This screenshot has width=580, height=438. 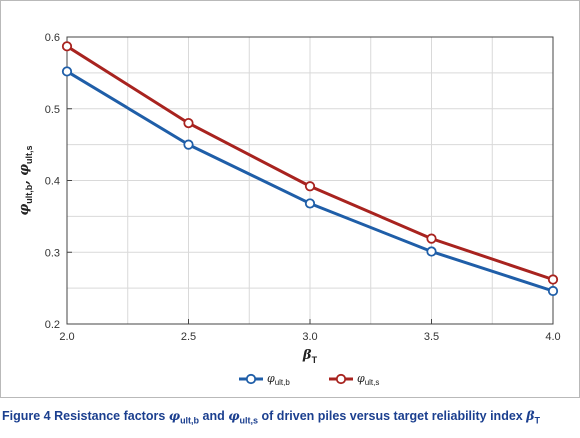 I want to click on legend-marker-ult-s, so click(x=341, y=379).